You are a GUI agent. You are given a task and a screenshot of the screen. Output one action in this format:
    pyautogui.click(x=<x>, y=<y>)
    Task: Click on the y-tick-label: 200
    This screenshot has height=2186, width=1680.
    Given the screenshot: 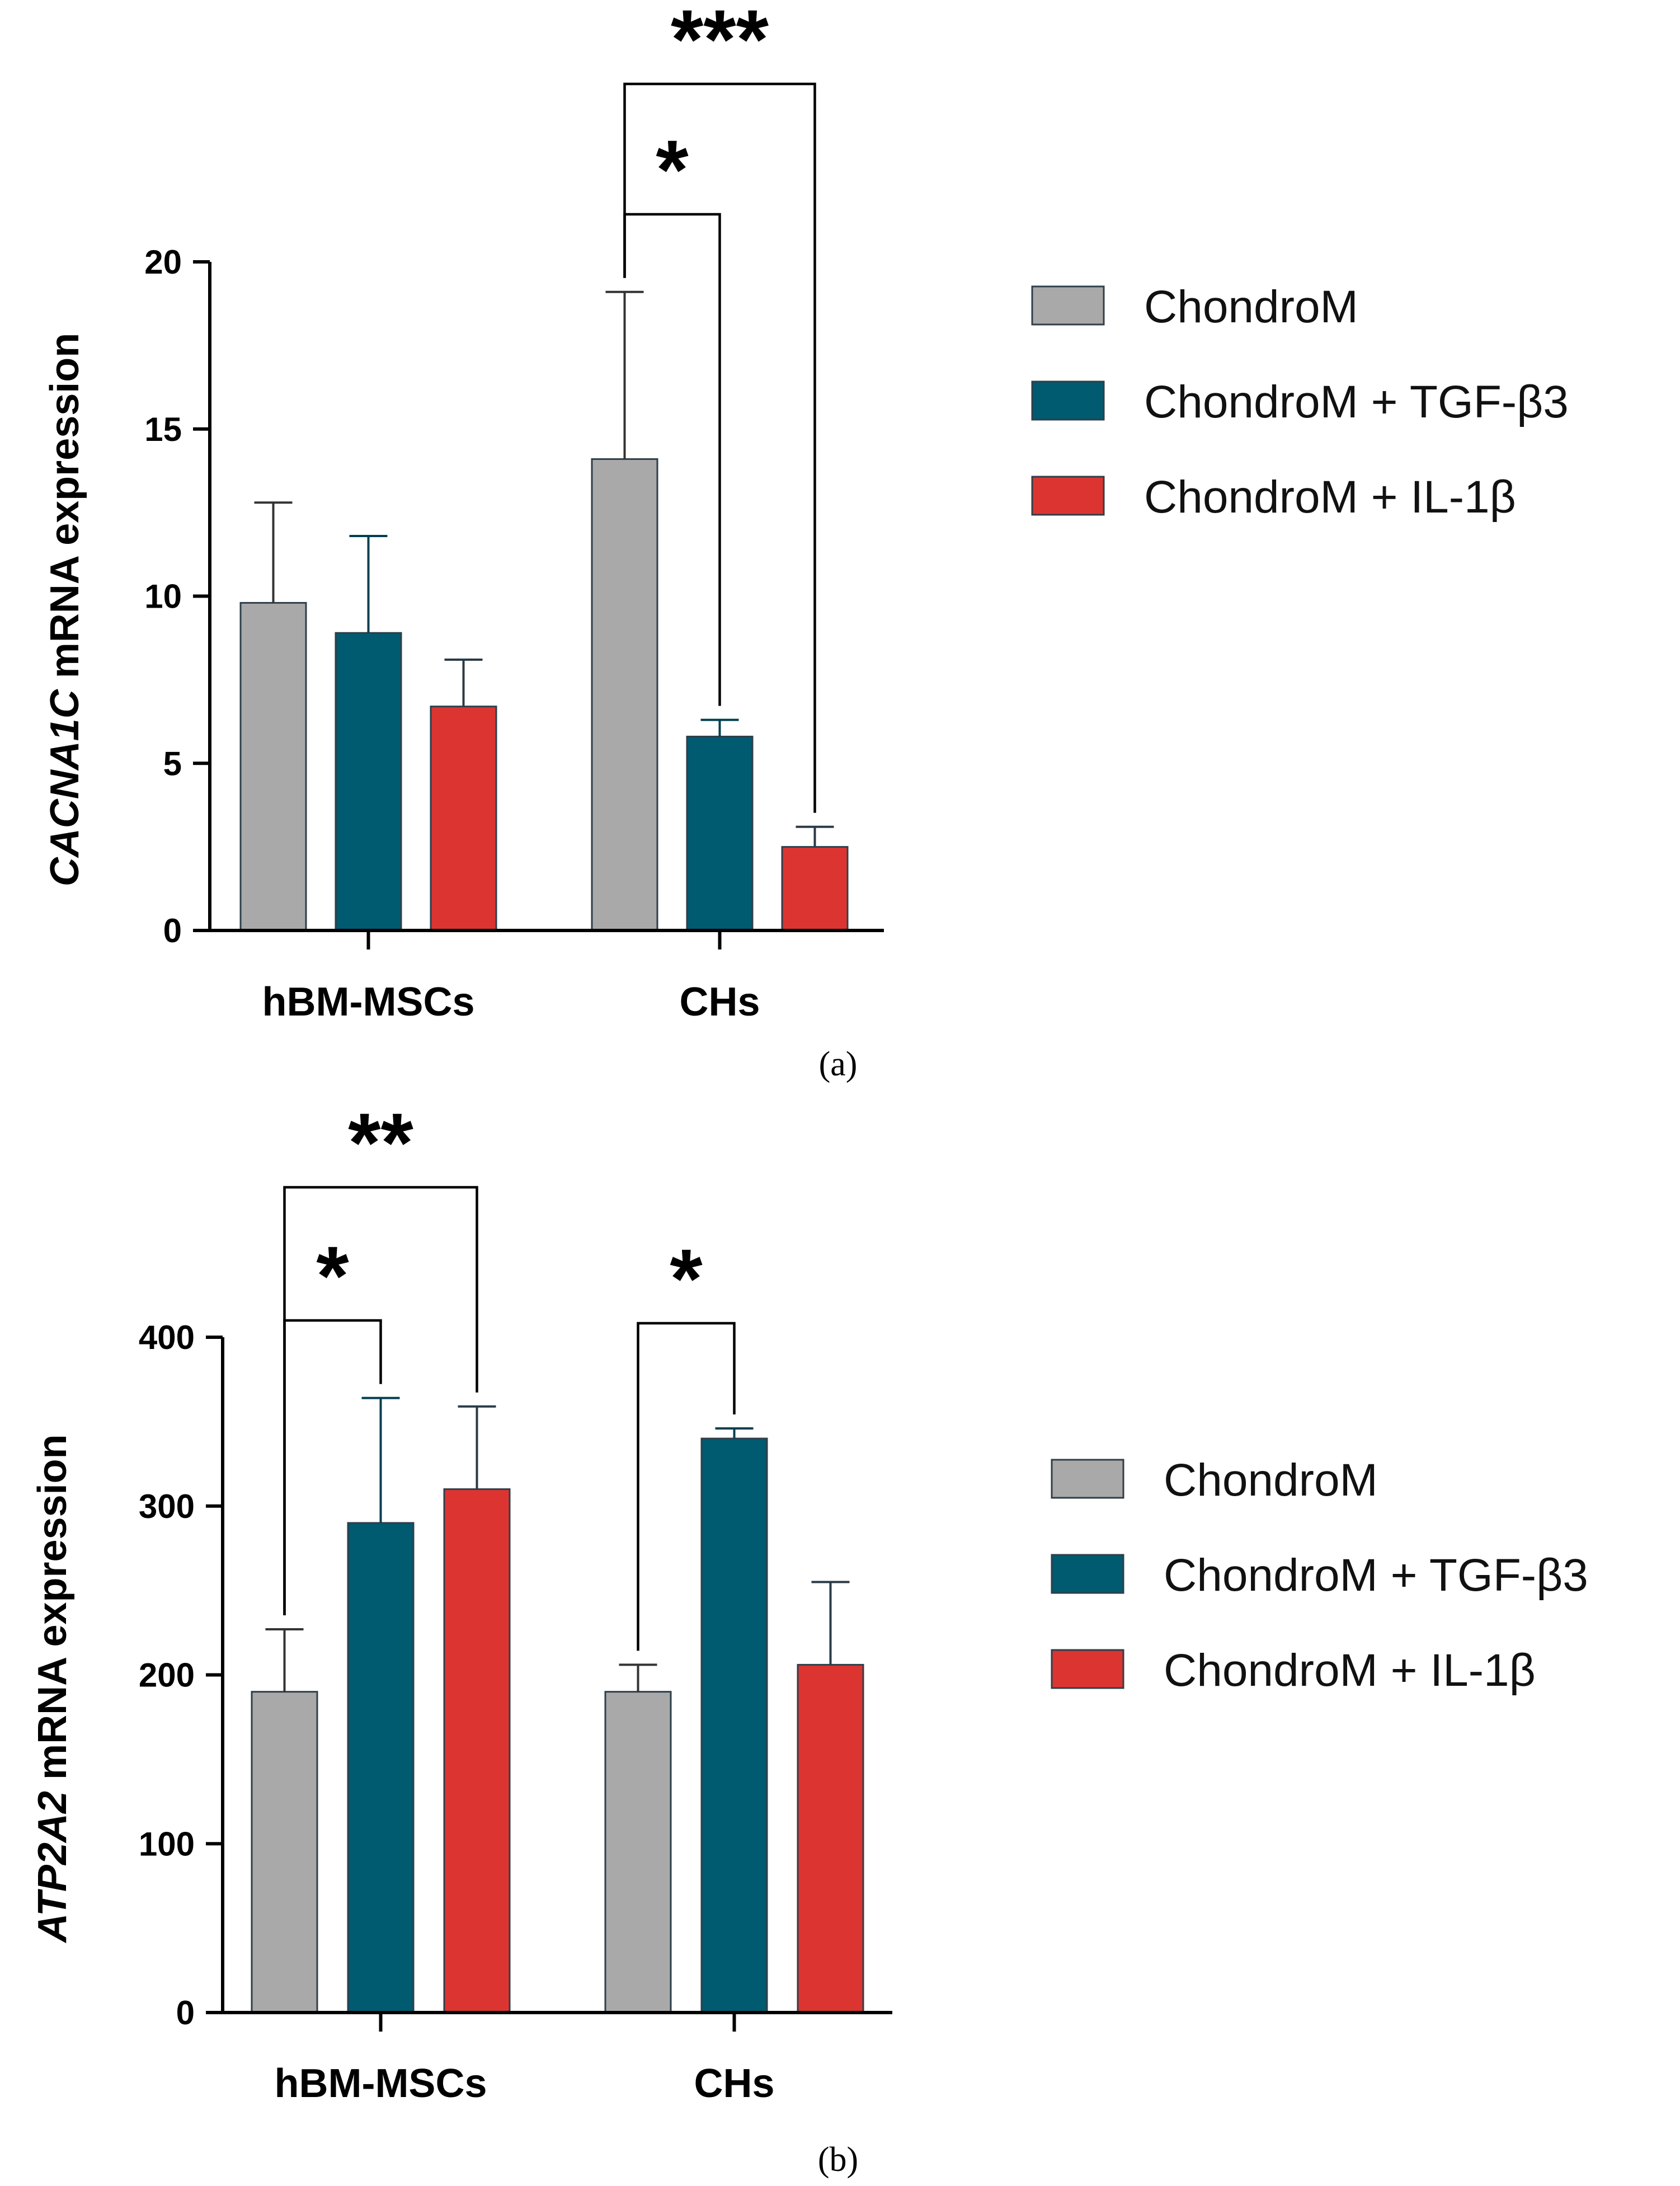 What is the action you would take?
    pyautogui.click(x=167, y=1675)
    